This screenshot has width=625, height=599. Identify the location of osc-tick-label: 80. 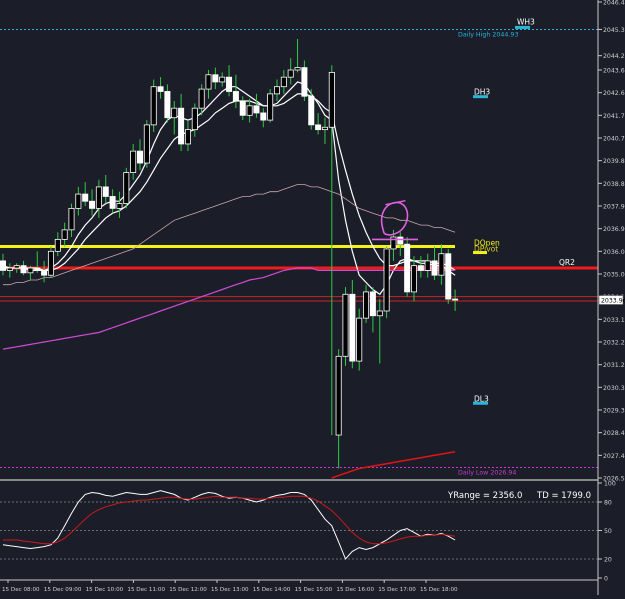
(608, 503).